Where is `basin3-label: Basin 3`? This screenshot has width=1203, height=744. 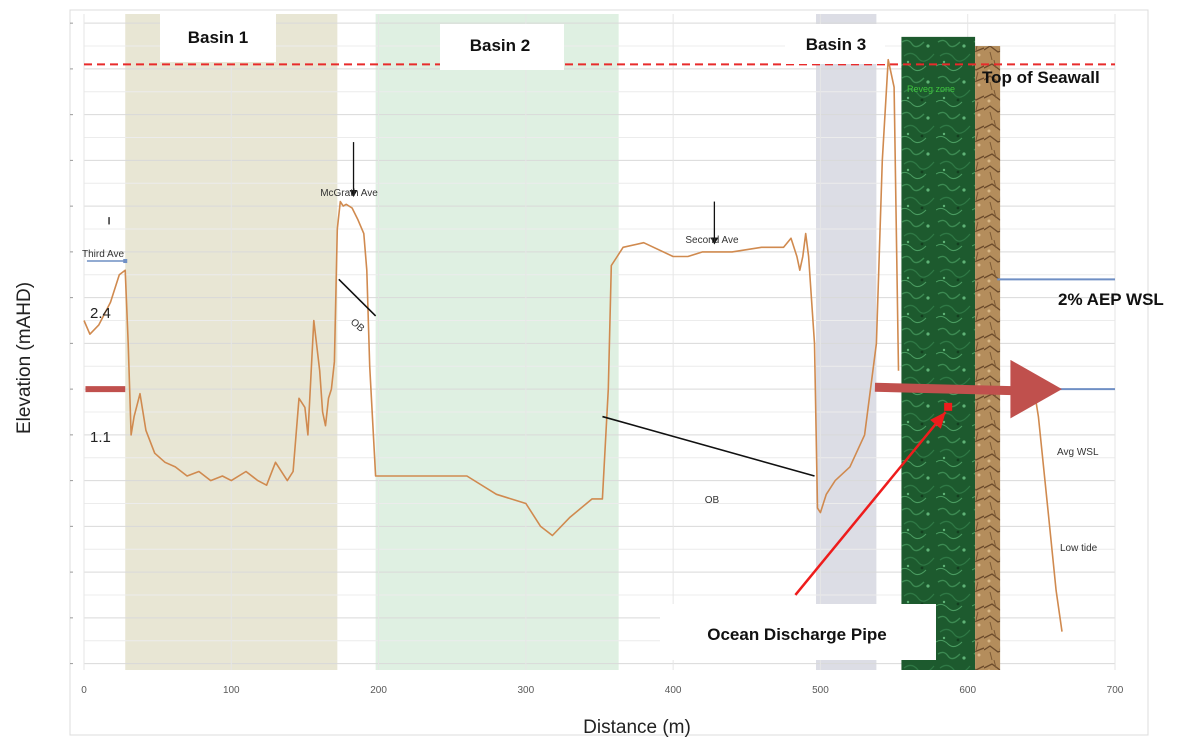 basin3-label: Basin 3 is located at coordinates (836, 44).